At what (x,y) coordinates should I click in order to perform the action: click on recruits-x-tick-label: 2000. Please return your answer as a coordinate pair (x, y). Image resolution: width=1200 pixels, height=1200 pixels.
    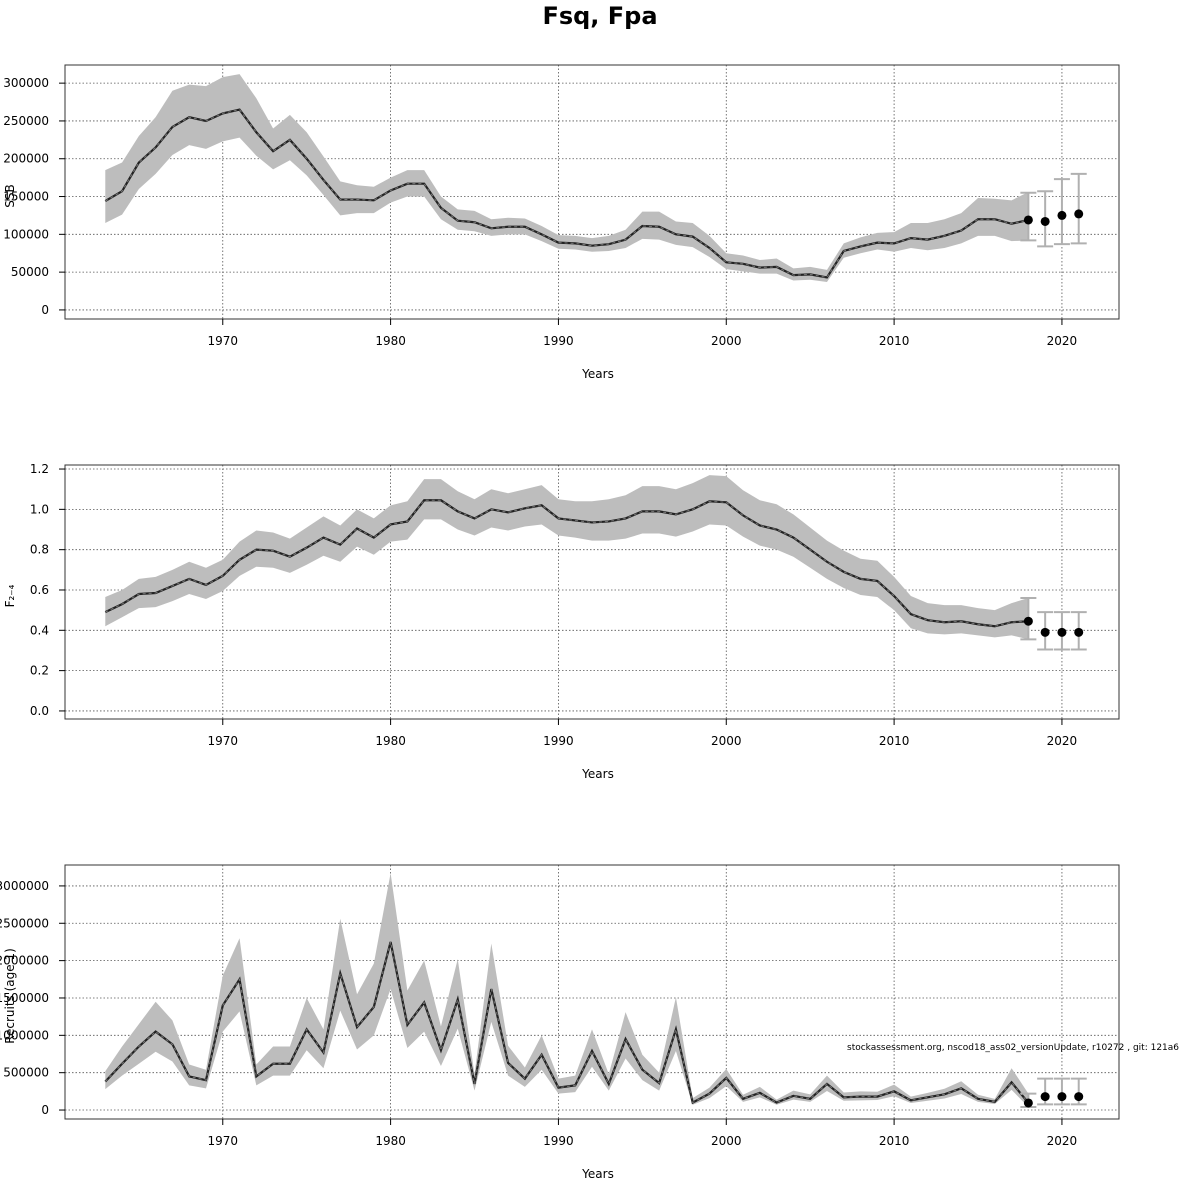
    Looking at the image, I should click on (726, 1141).